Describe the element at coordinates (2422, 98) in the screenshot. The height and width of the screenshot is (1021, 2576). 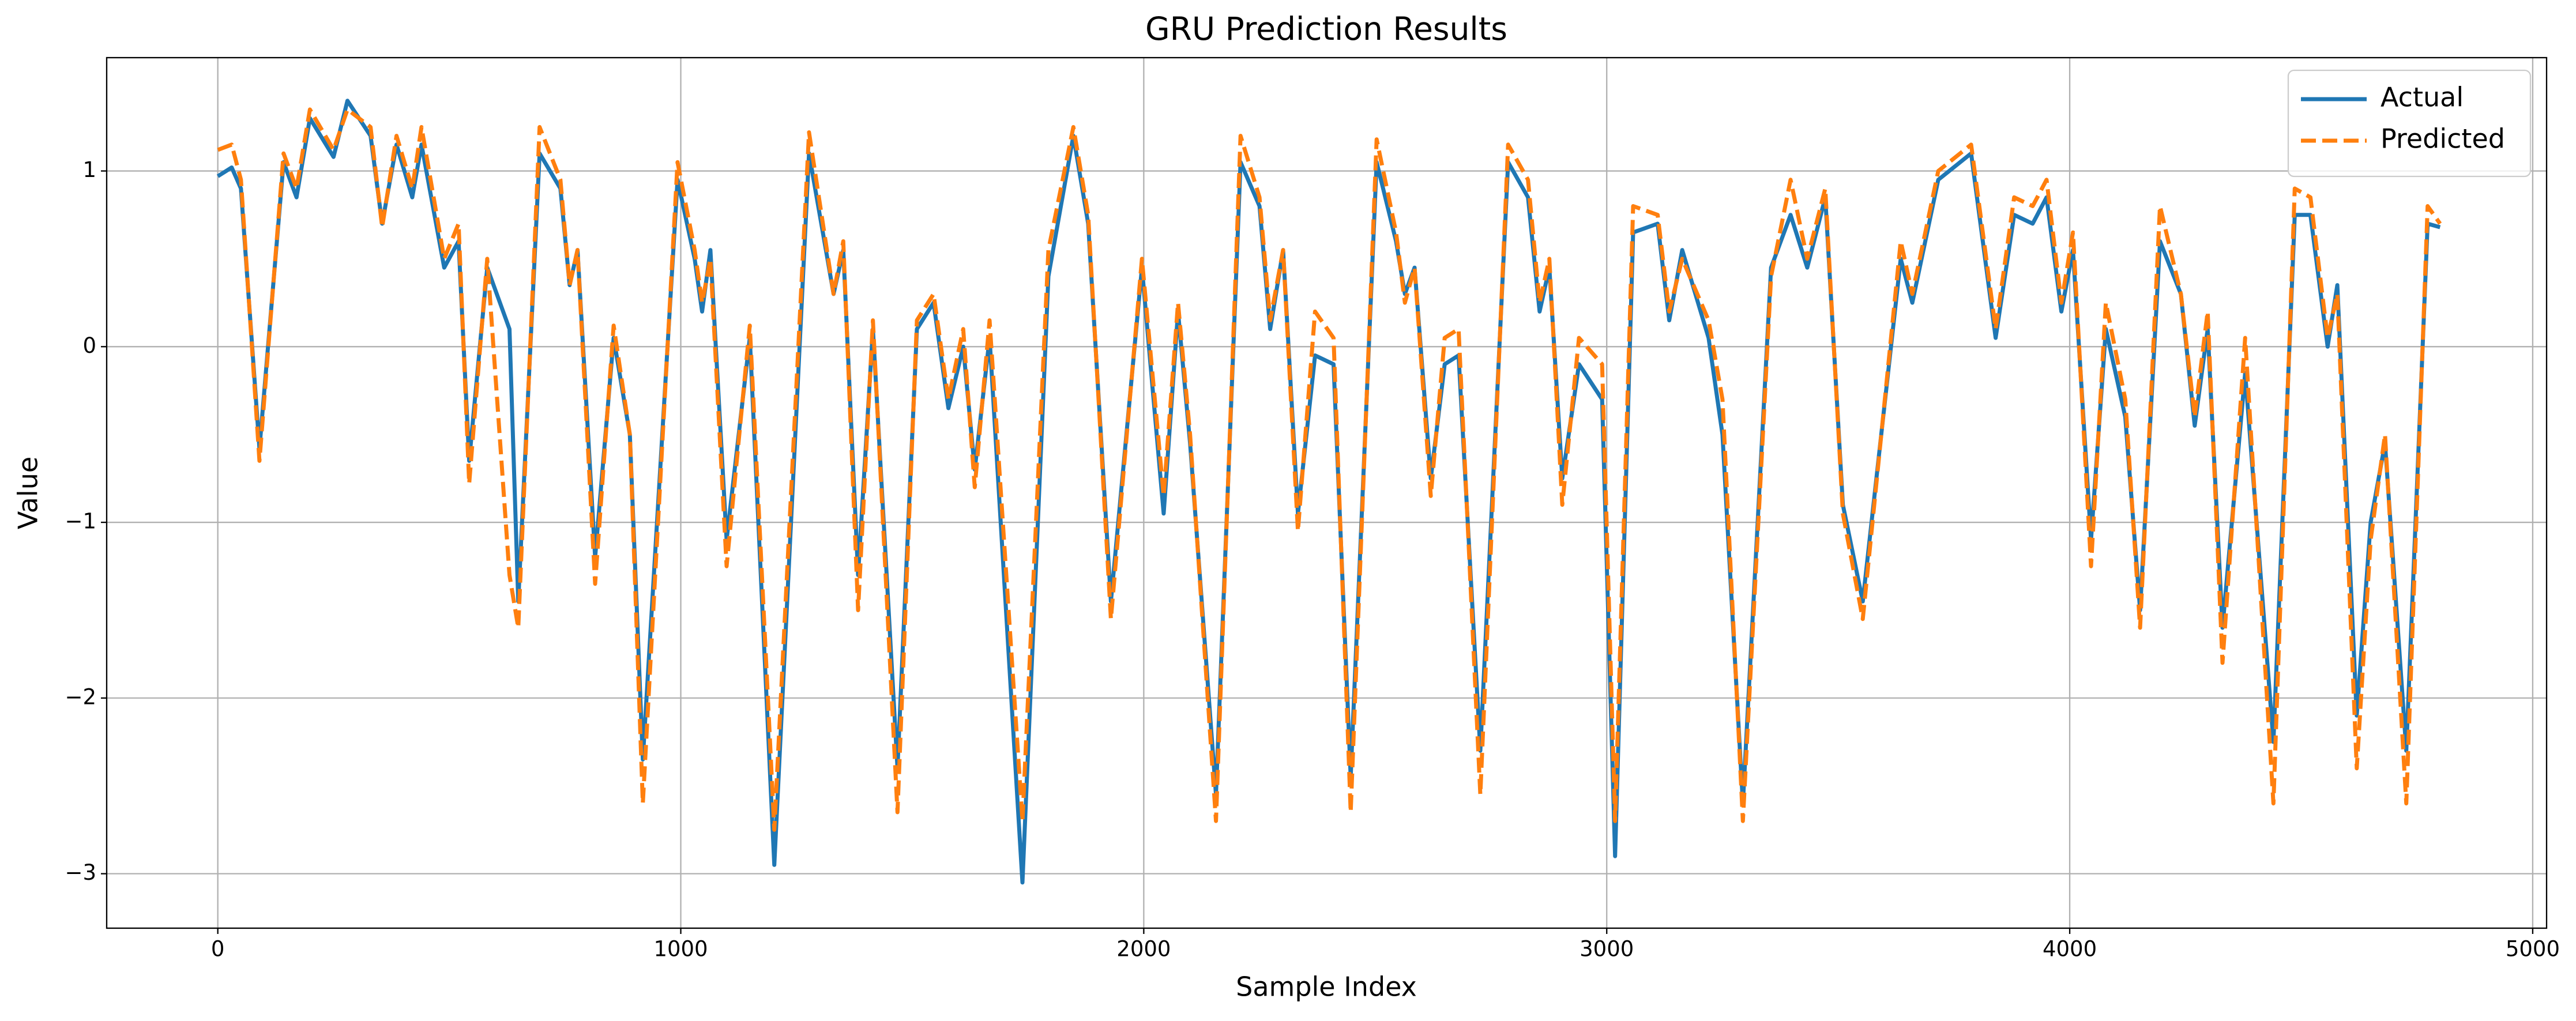
I see `legend-label: Actual` at that location.